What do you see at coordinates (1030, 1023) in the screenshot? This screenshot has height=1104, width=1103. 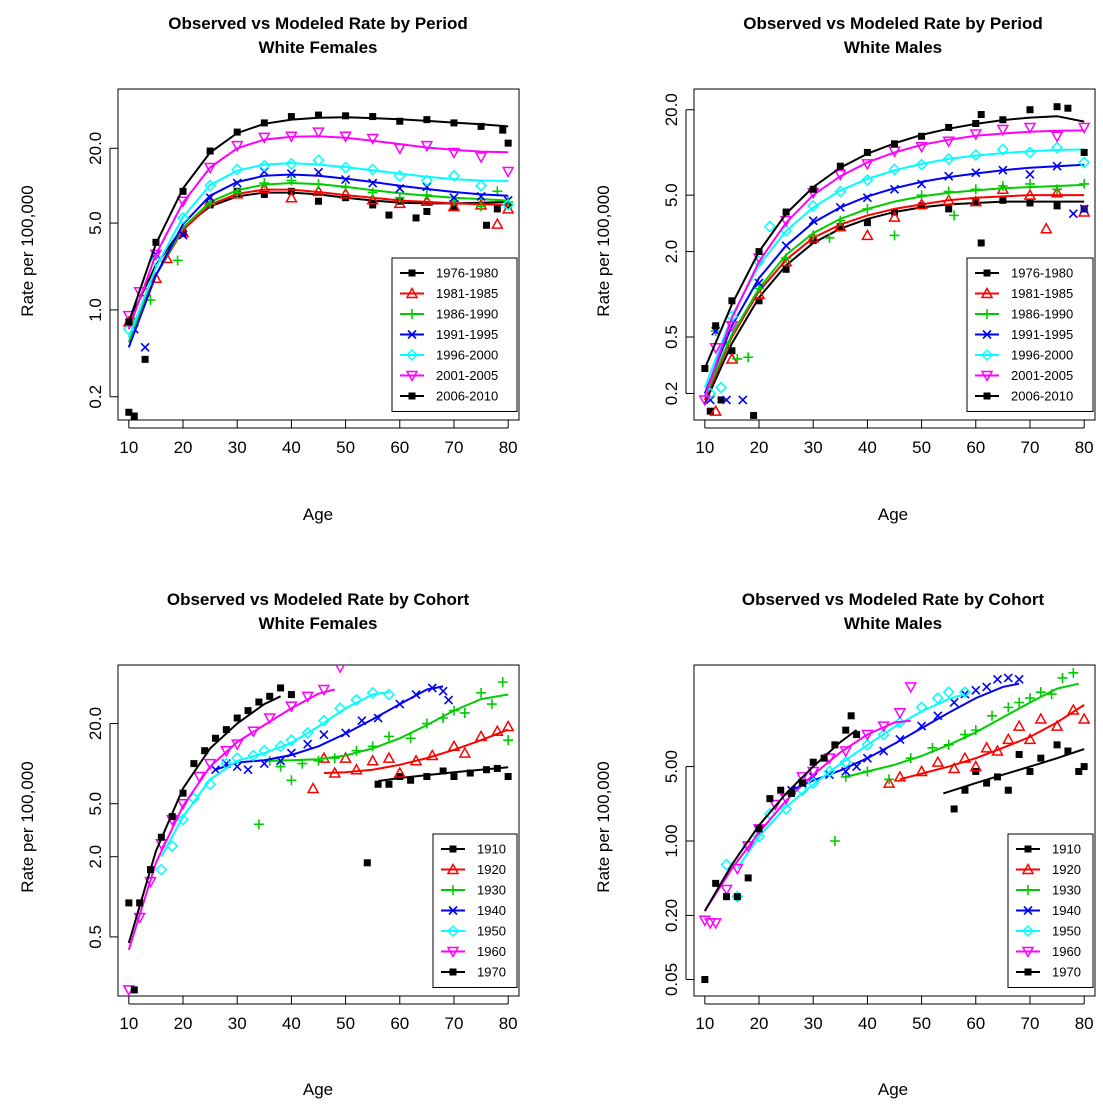 I see `x-tick-label: 70` at bounding box center [1030, 1023].